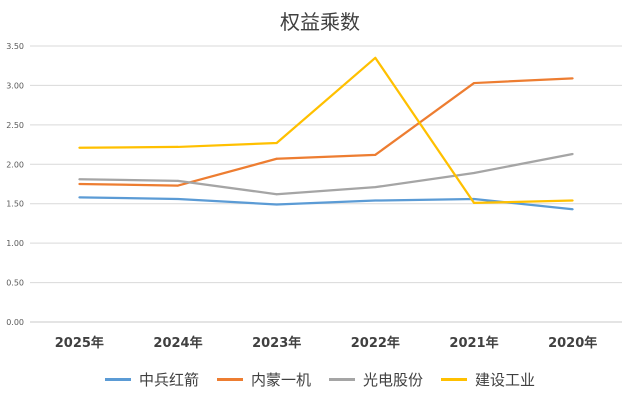  What do you see at coordinates (79, 343) in the screenshot?
I see `x-tick-label: 2025年` at bounding box center [79, 343].